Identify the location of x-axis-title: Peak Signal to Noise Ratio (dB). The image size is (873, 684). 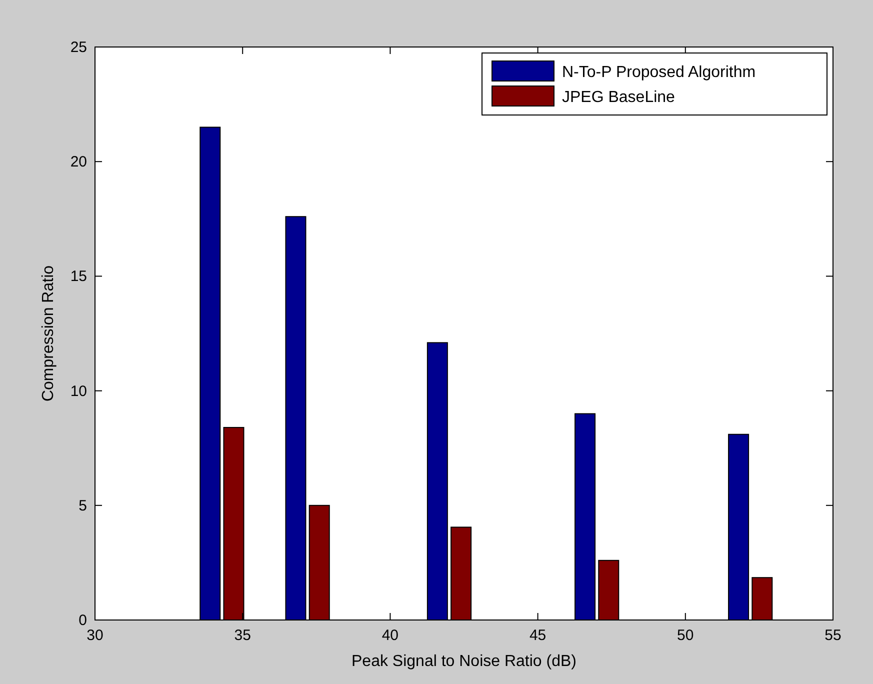
(464, 661).